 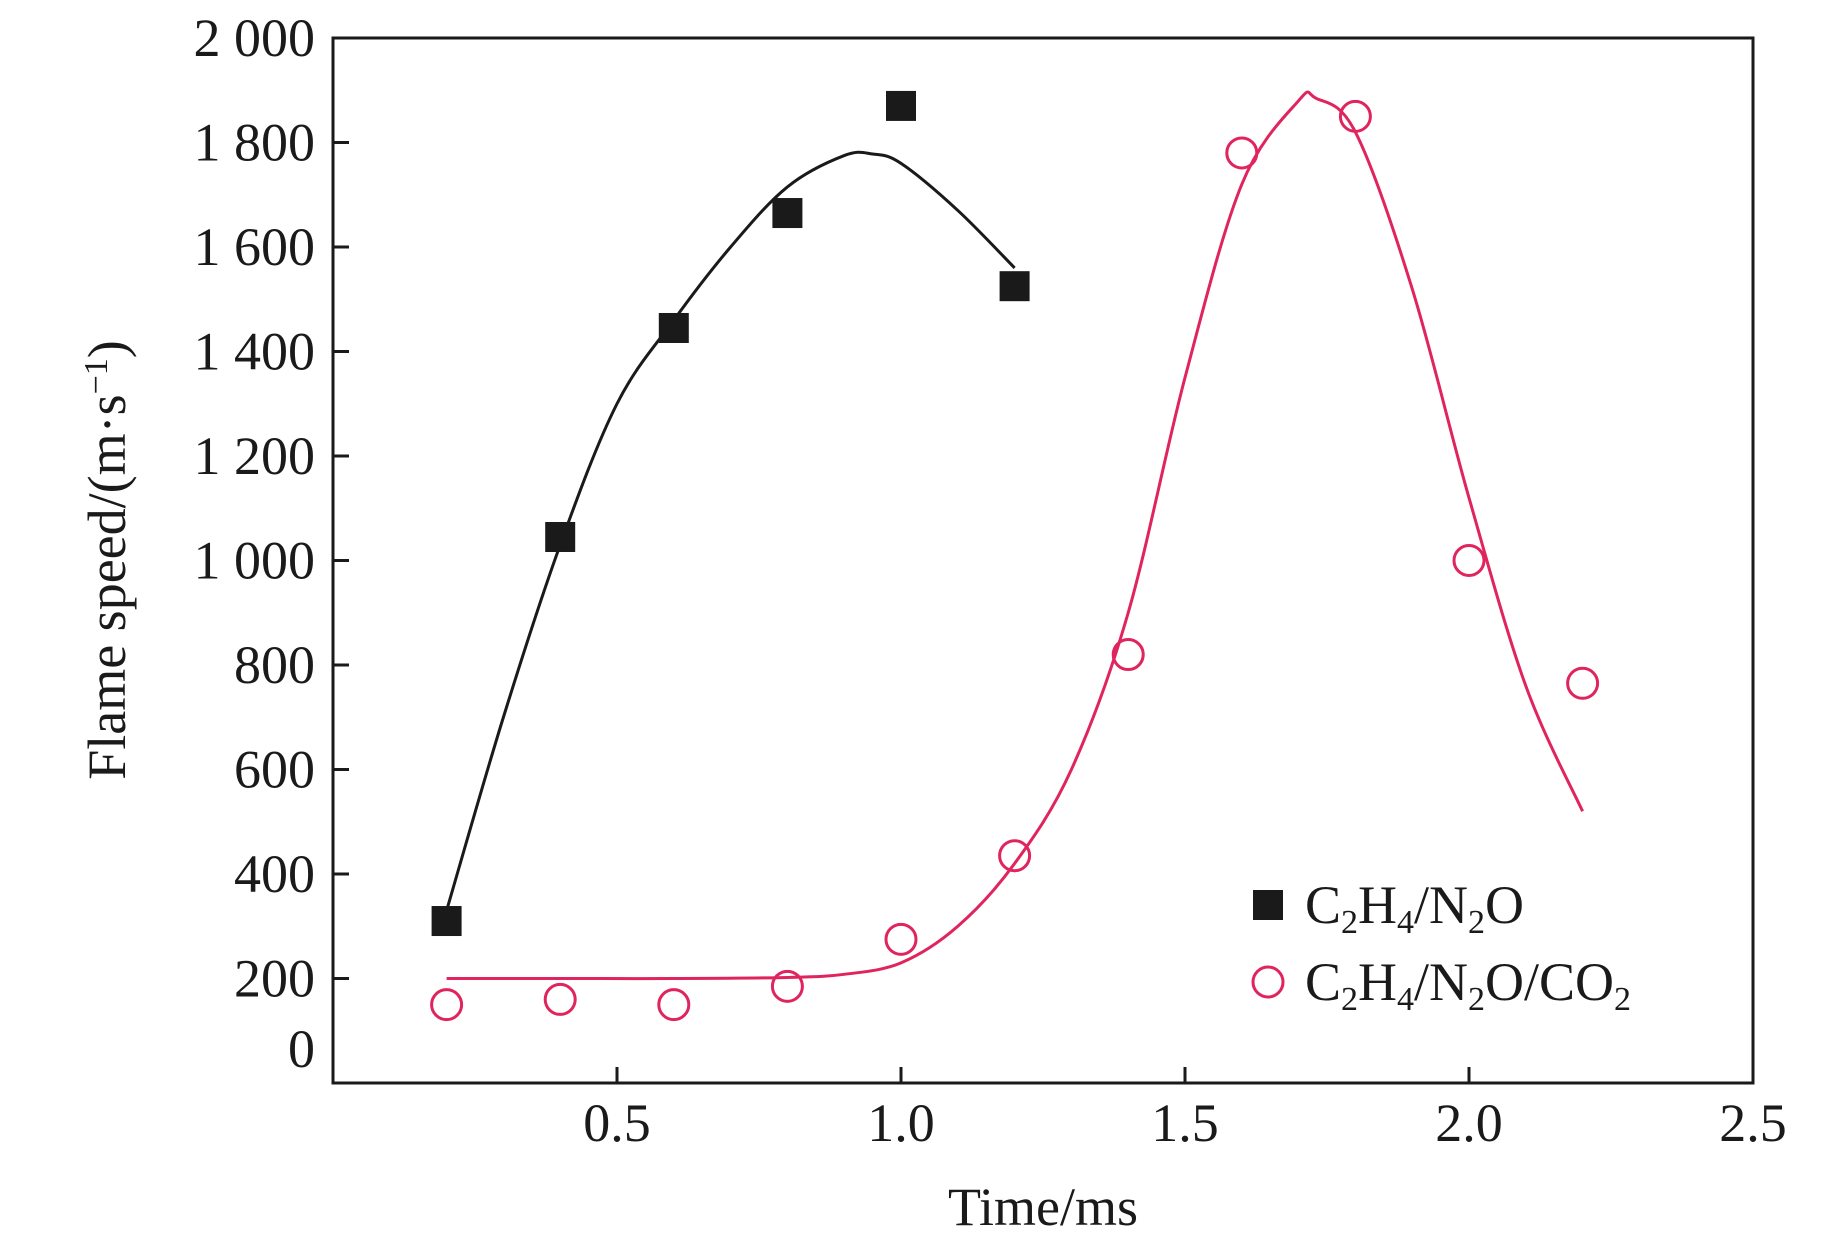 What do you see at coordinates (301, 1049) in the screenshot?
I see `y-tick-label: 0` at bounding box center [301, 1049].